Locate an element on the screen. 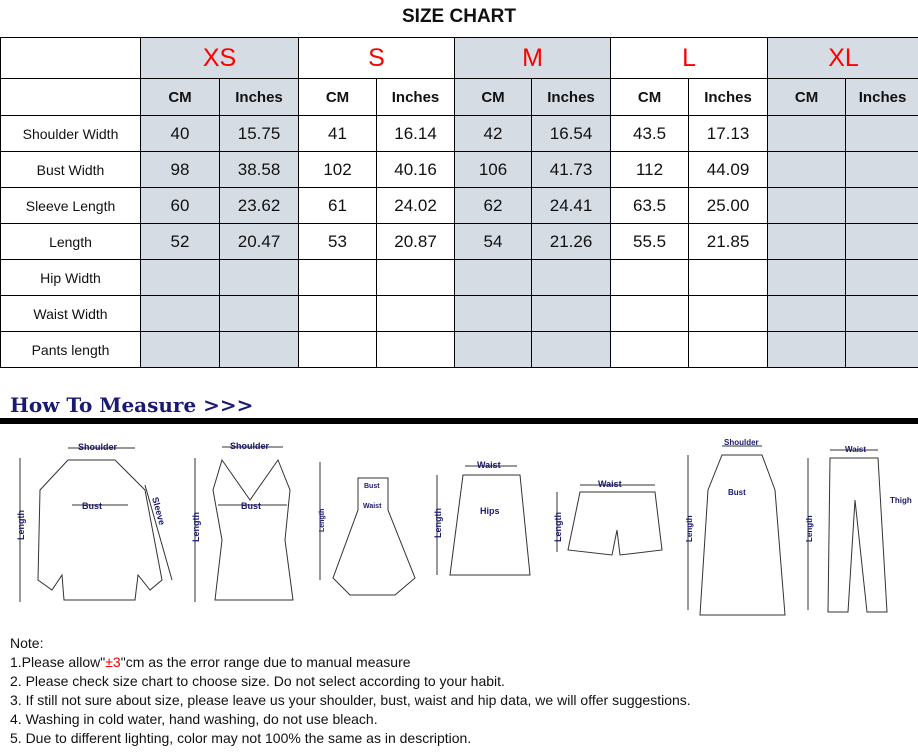  dress-figure: Bust Waist Length is located at coordinates (367, 529).